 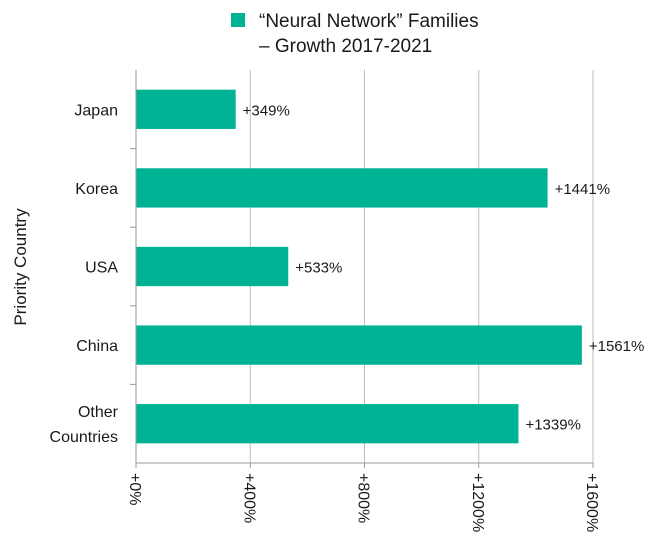 I want to click on x-tick-label: +1200%, so click(x=477, y=502).